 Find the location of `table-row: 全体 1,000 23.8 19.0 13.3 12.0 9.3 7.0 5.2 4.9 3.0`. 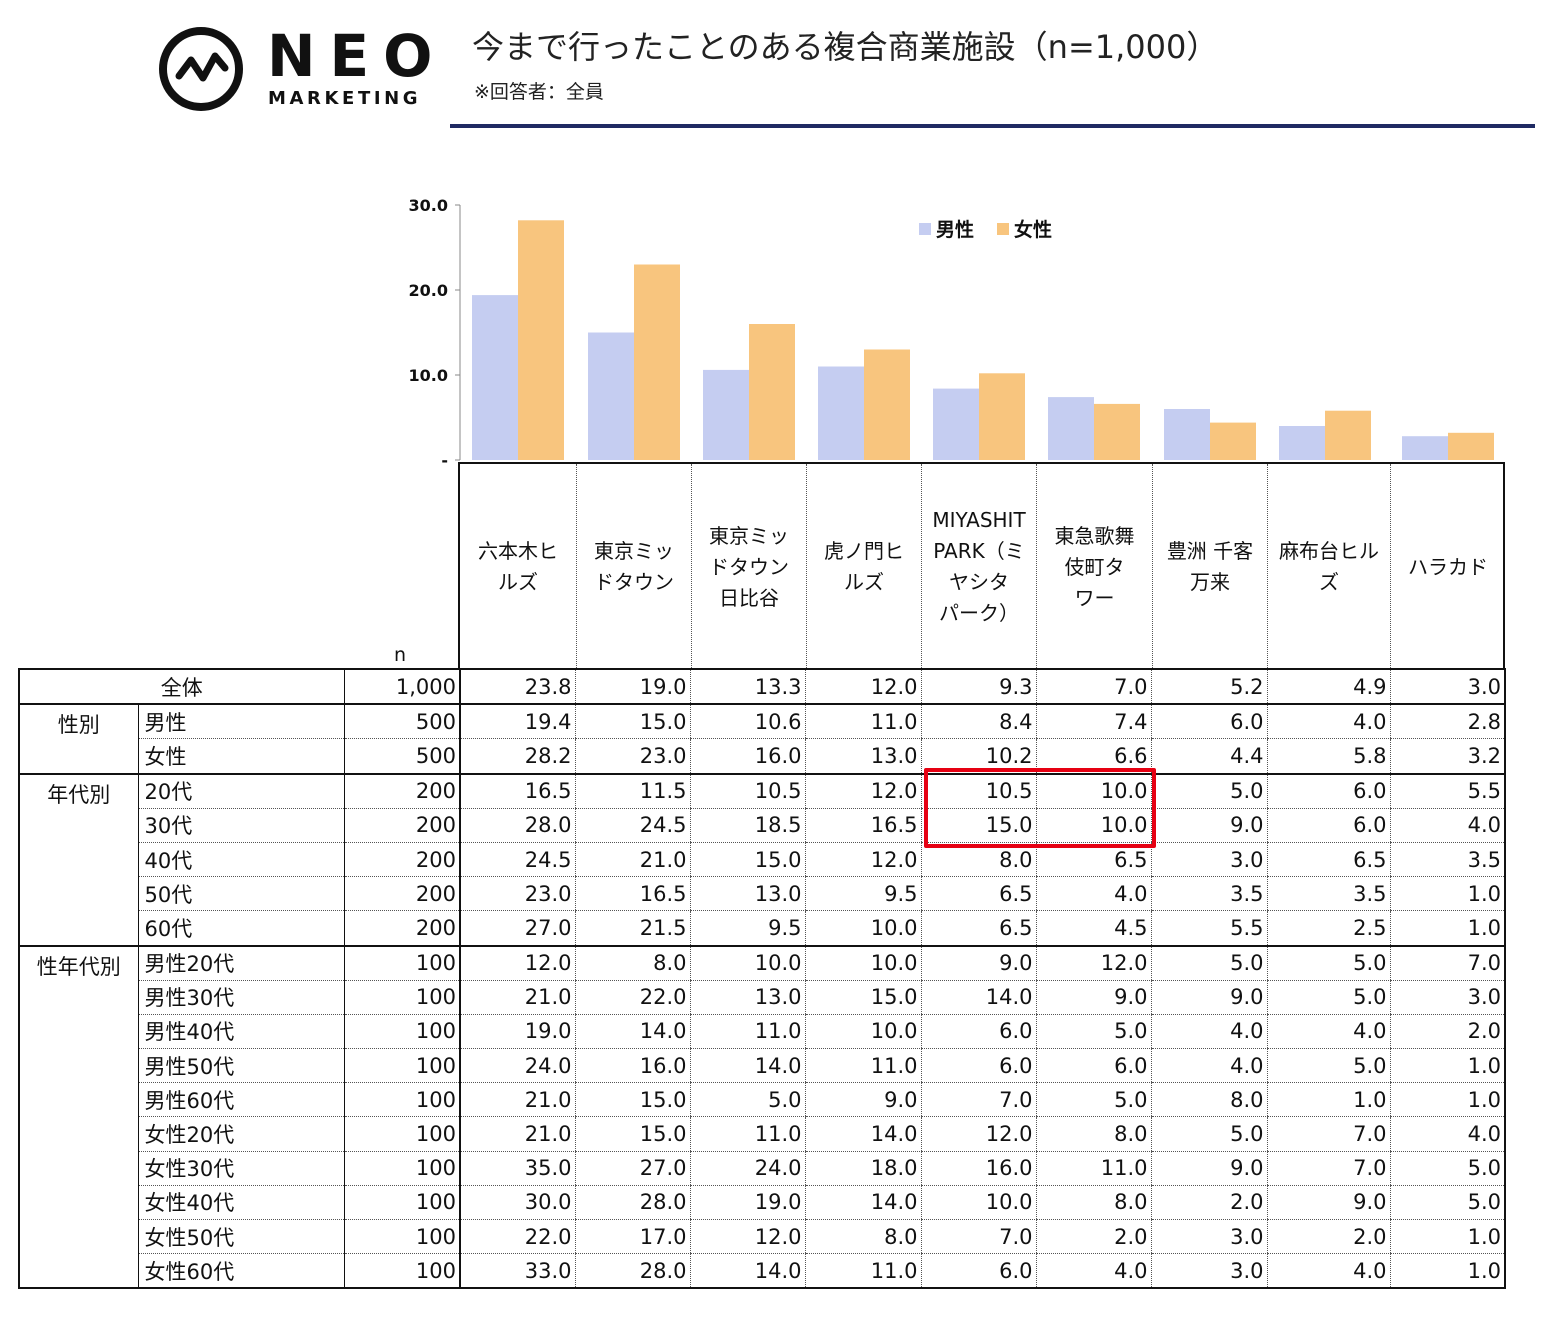

table-row: 全体 1,000 23.8 19.0 13.3 12.0 9.3 7.0 5.2 4.9 3.0 is located at coordinates (762, 686).